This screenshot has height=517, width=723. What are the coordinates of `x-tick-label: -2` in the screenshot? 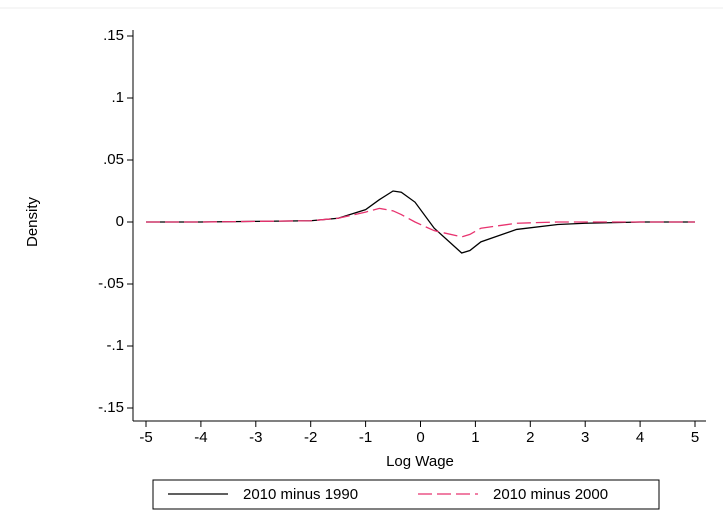 It's located at (310, 437).